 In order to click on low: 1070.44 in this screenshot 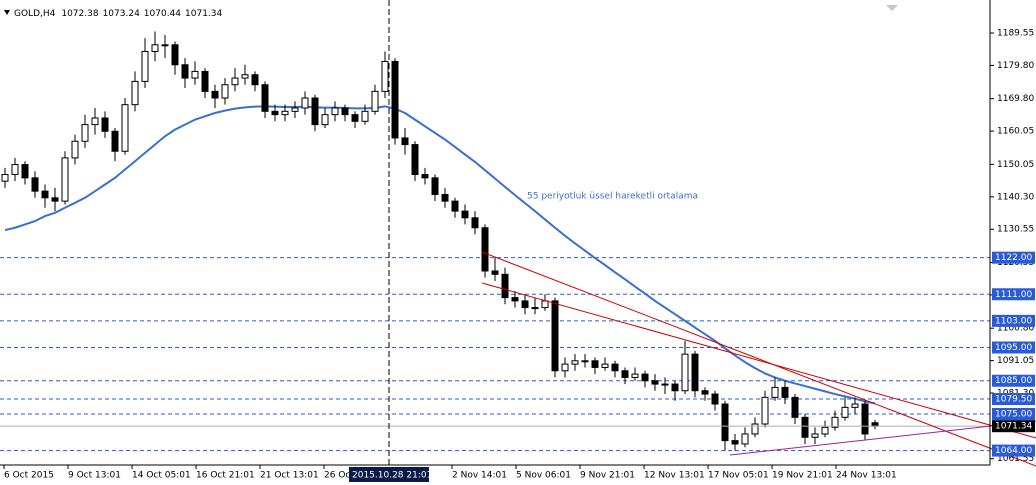, I will do `click(162, 14)`.